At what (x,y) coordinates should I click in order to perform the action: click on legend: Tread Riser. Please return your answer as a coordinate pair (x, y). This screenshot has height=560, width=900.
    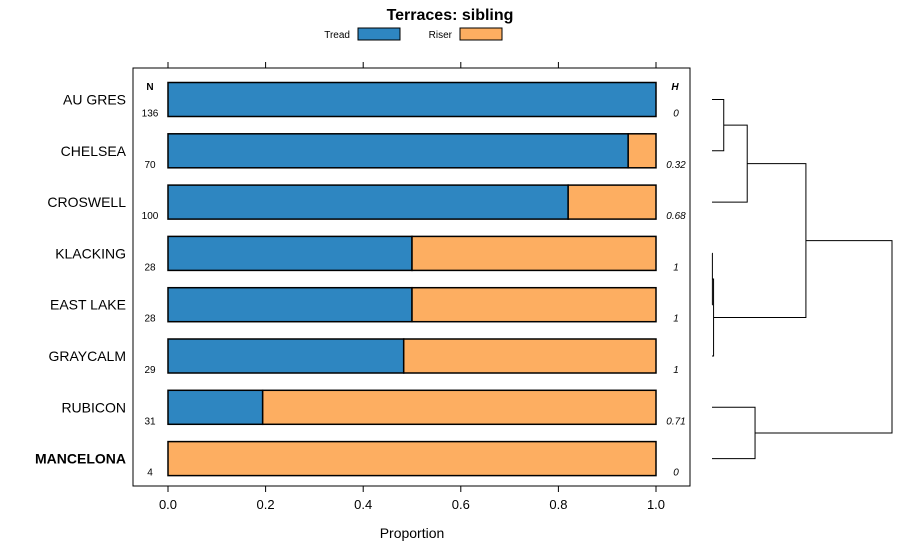
    Looking at the image, I should click on (413, 34).